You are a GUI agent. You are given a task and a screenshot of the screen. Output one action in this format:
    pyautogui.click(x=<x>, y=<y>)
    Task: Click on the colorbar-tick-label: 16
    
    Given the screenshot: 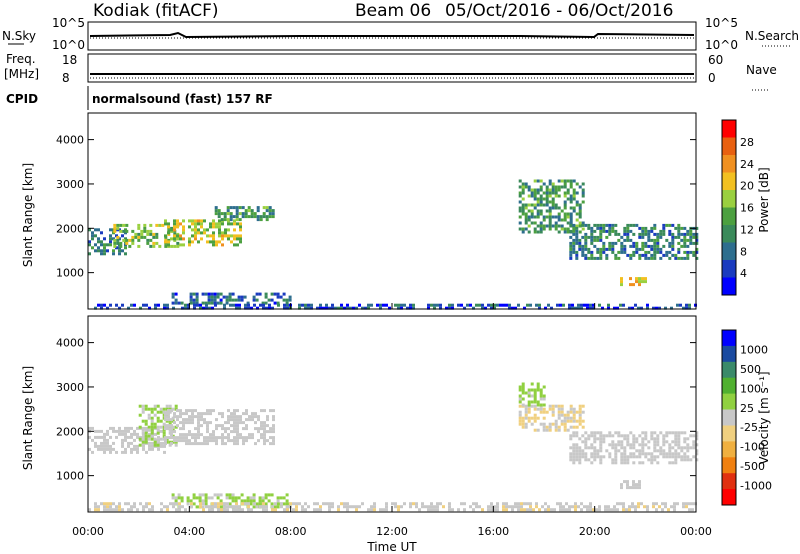 What is the action you would take?
    pyautogui.click(x=747, y=208)
    